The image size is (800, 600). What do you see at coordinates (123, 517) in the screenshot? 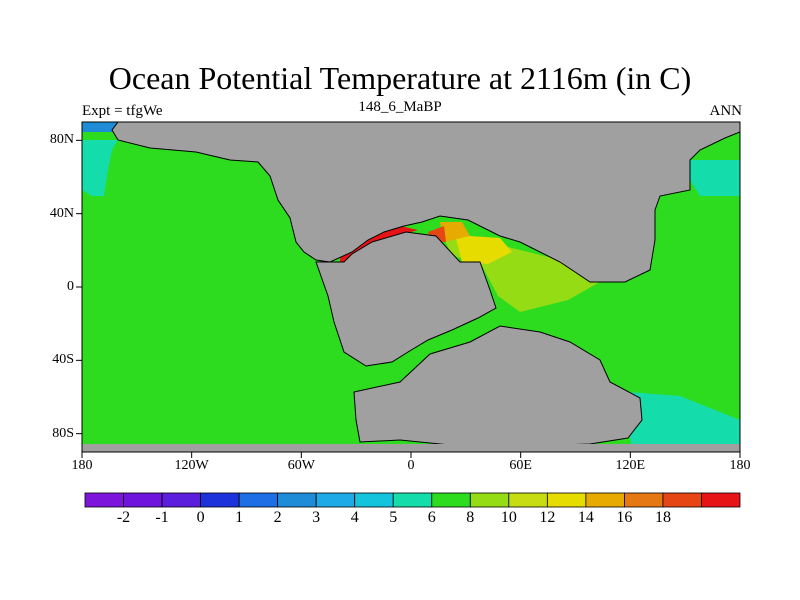
I see `colorbar-label: -2` at bounding box center [123, 517].